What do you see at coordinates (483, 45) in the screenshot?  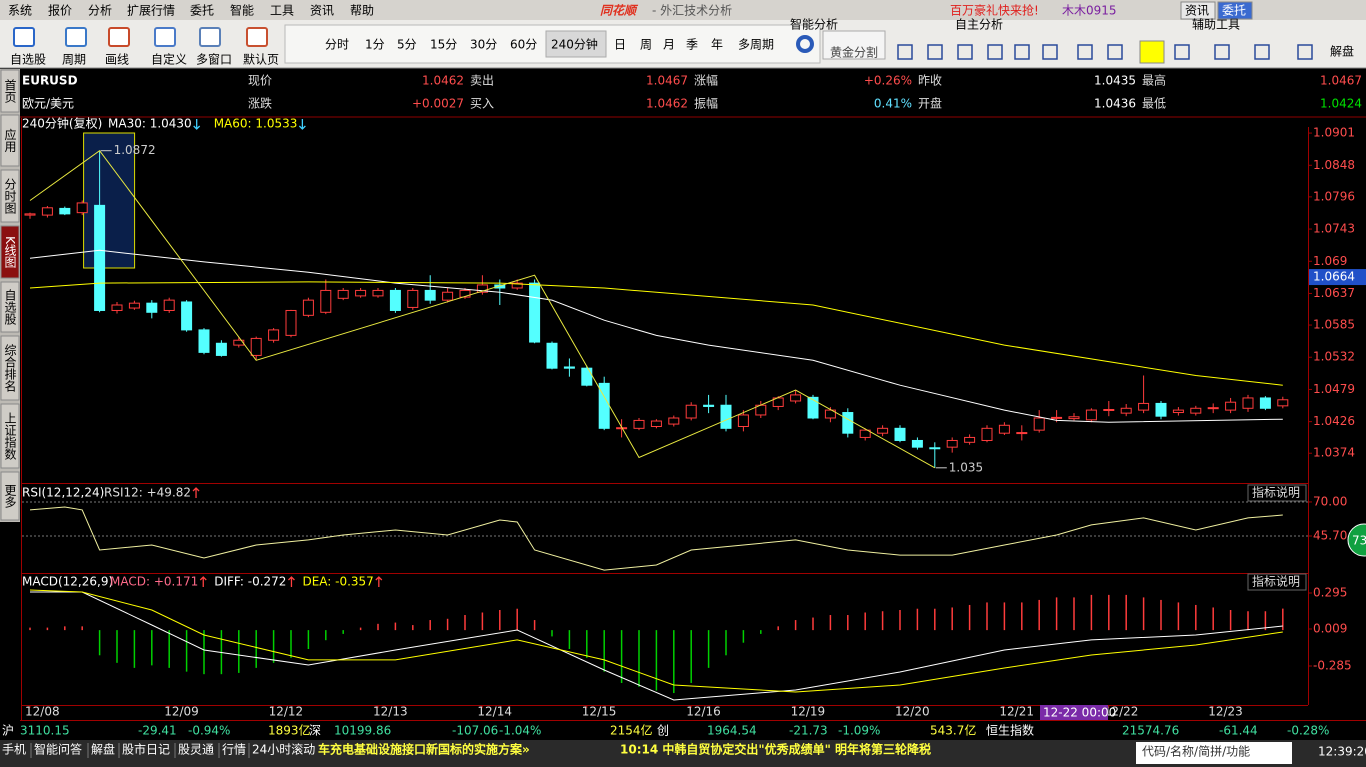 I see `period-button: 30分` at bounding box center [483, 45].